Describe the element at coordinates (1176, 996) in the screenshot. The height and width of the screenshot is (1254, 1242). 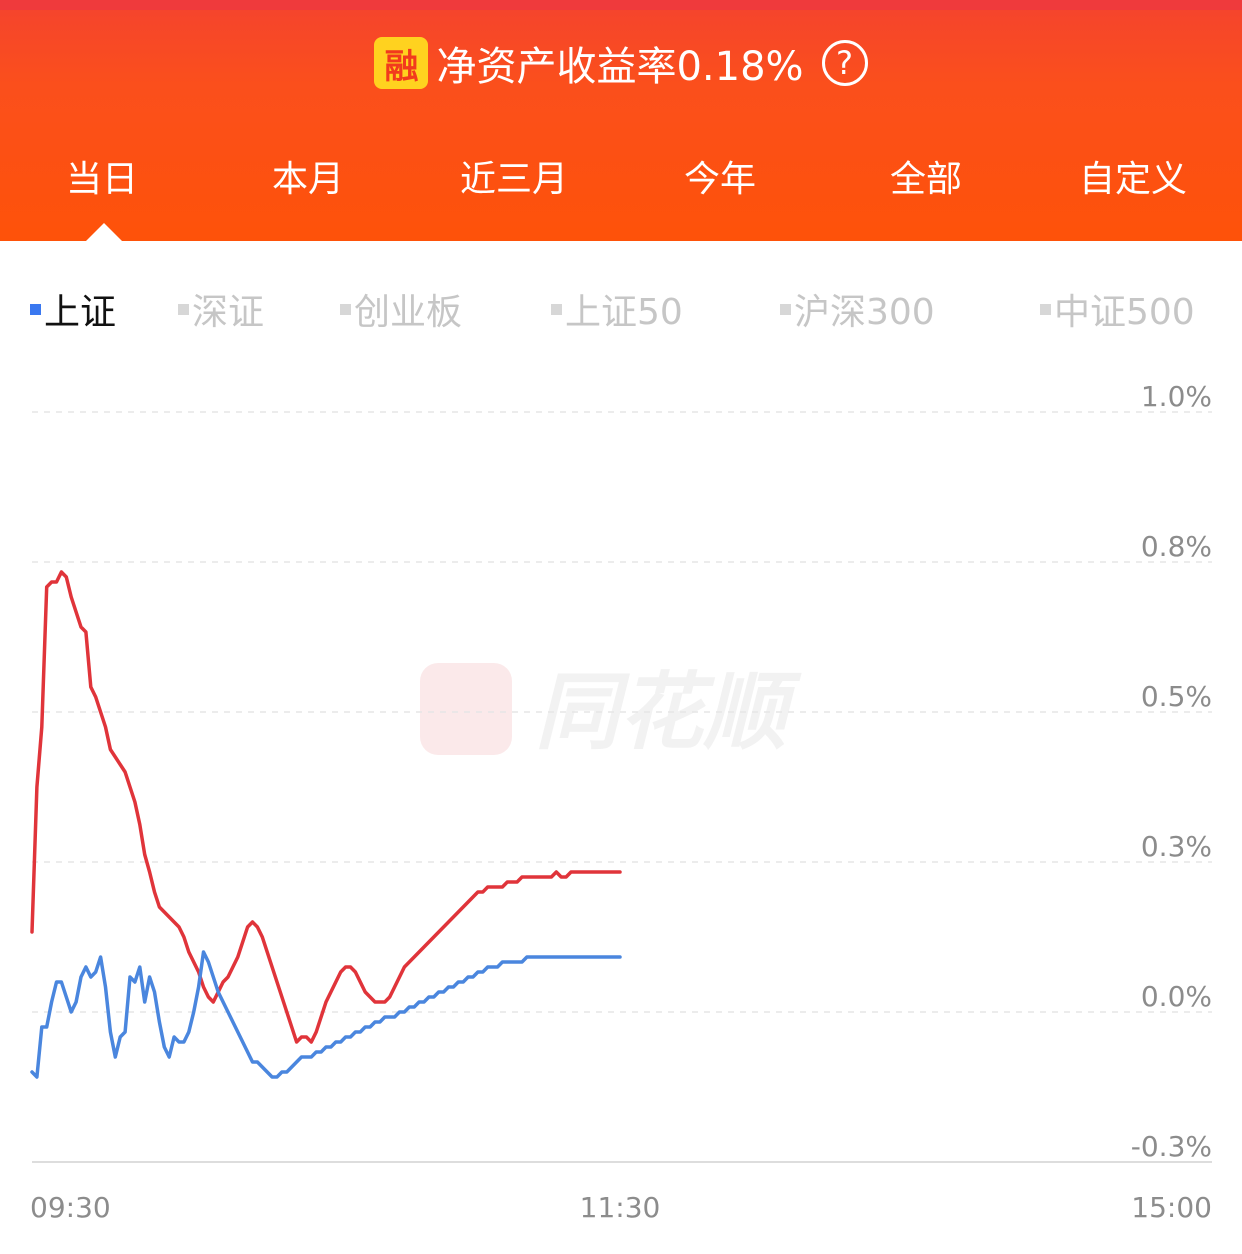
I see `y-tick-label: 0.0%` at that location.